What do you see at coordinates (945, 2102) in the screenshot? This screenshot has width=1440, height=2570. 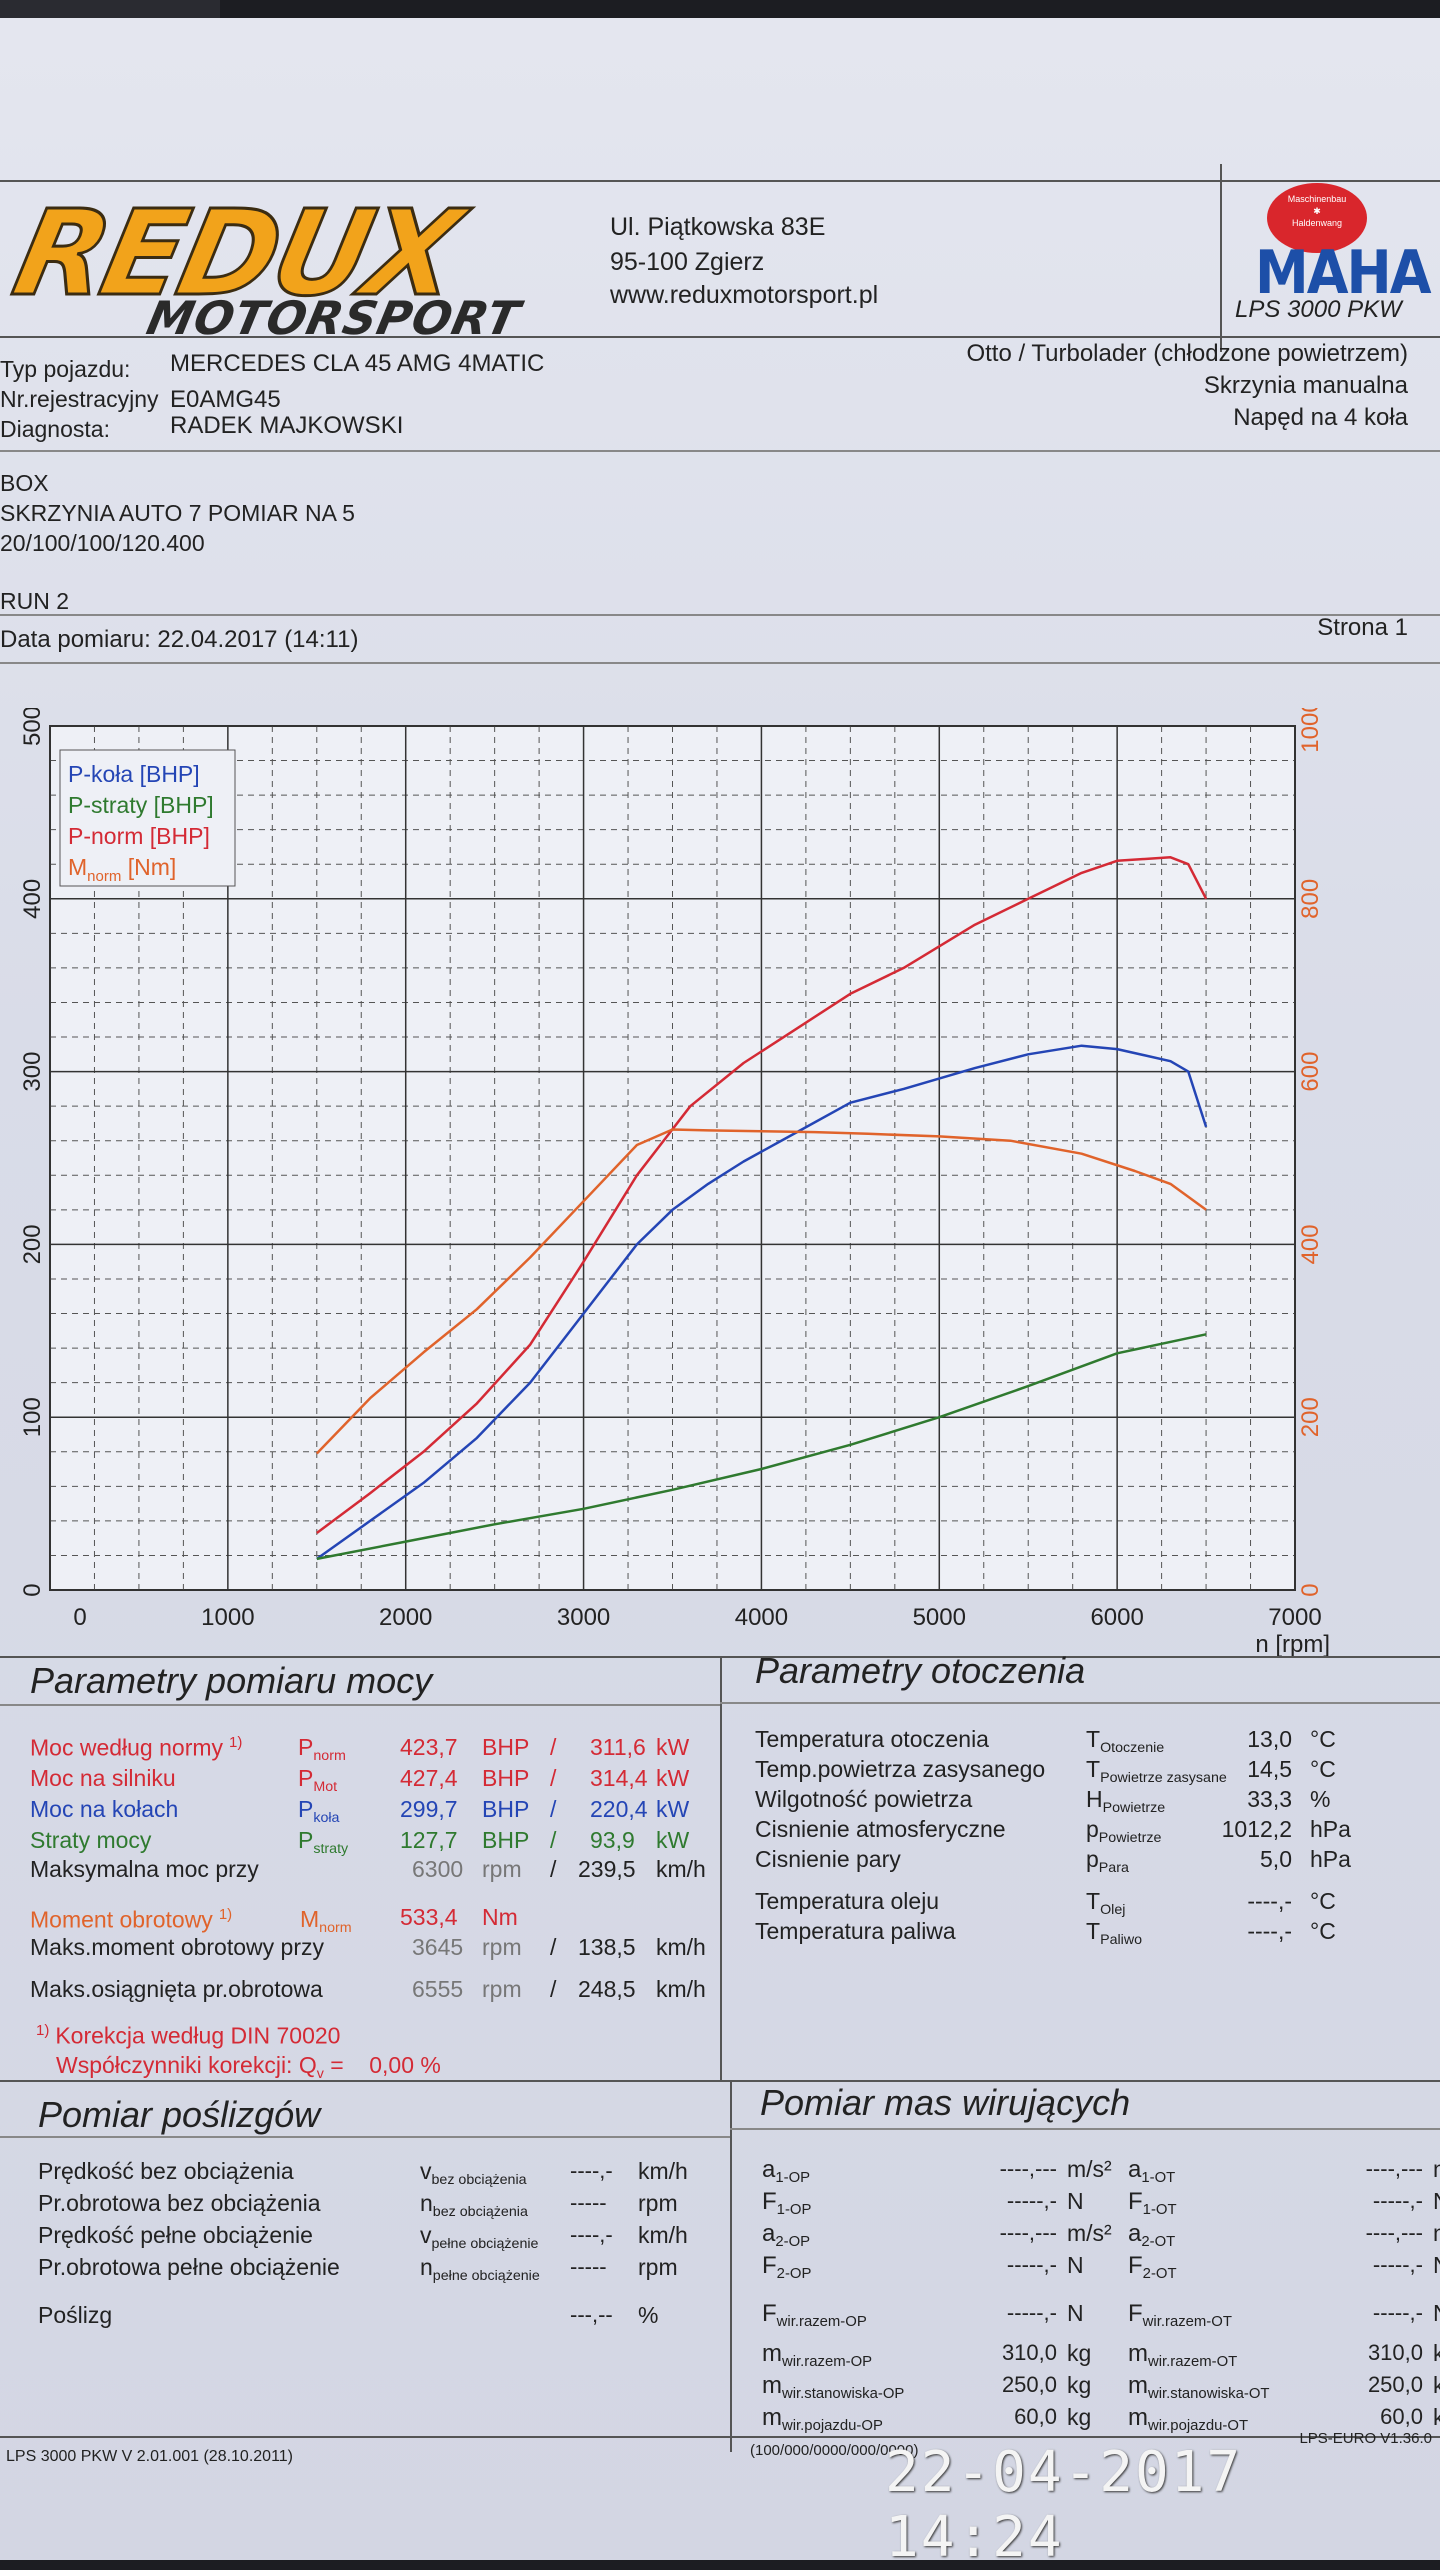 I see `masses-section-title: Pomiar mas wirujących` at bounding box center [945, 2102].